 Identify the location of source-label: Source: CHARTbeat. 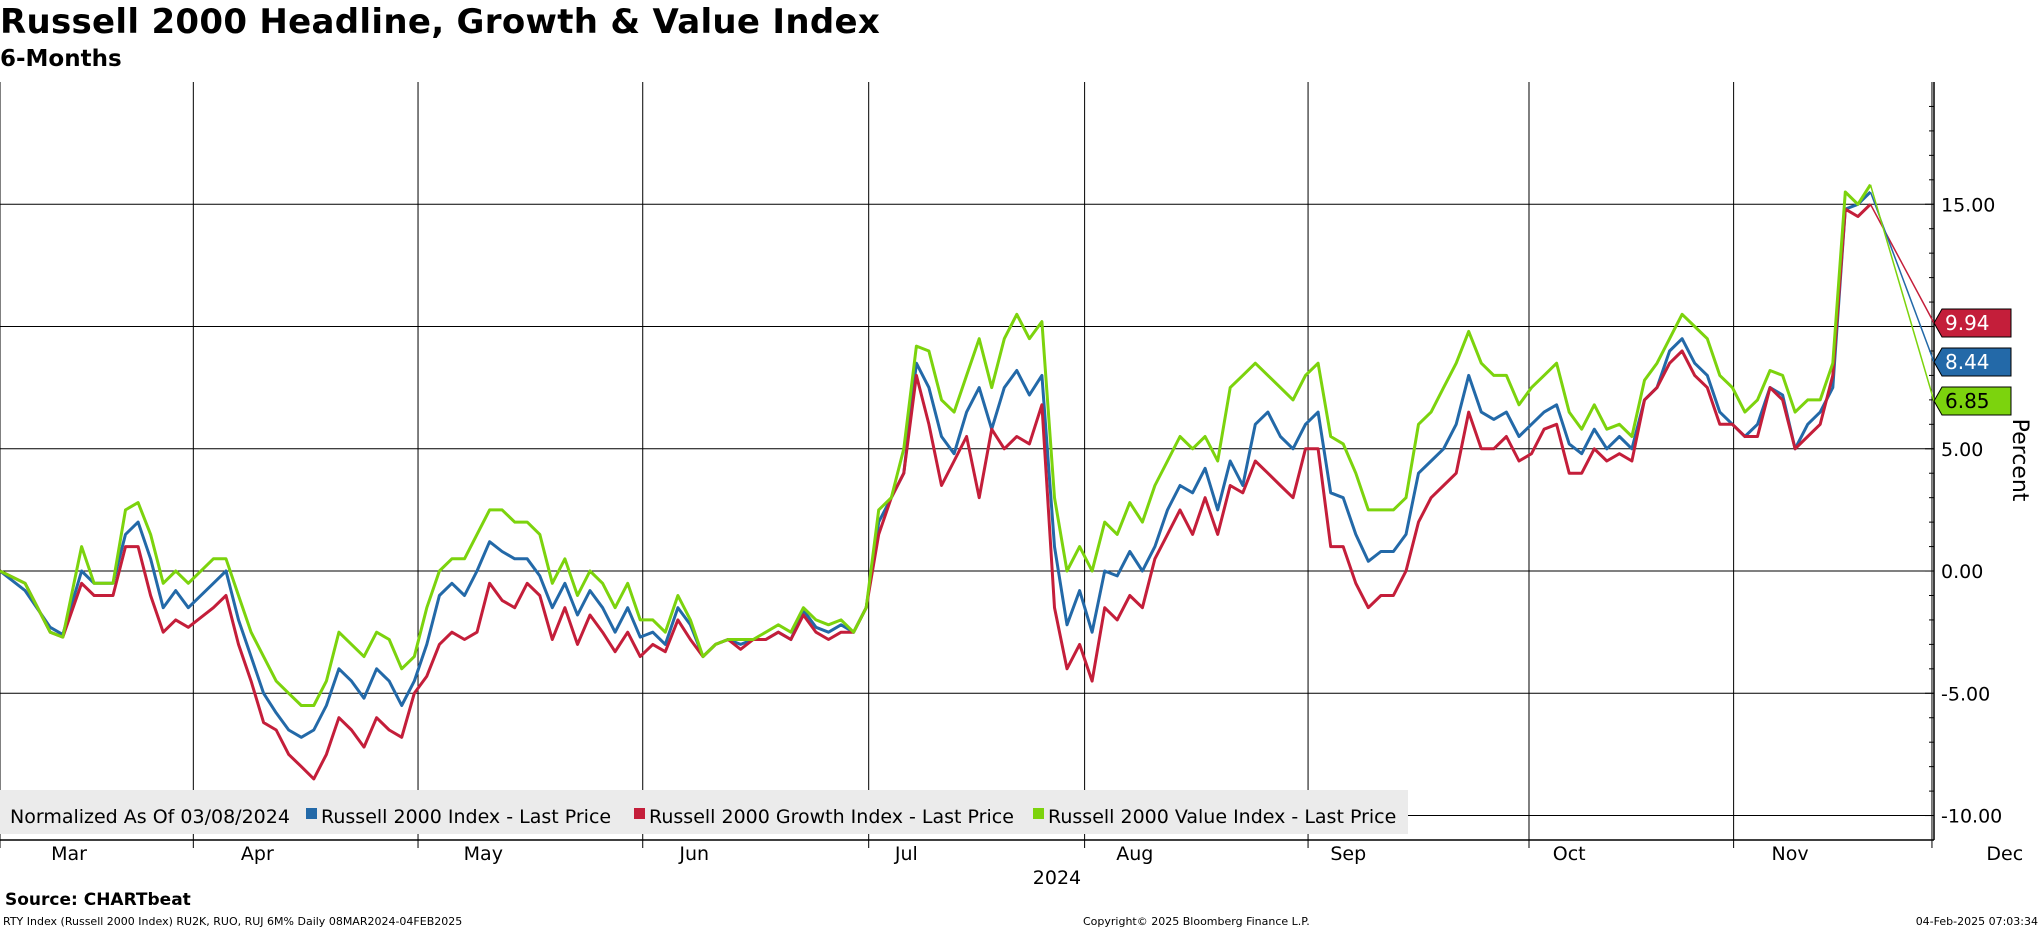
(98, 900).